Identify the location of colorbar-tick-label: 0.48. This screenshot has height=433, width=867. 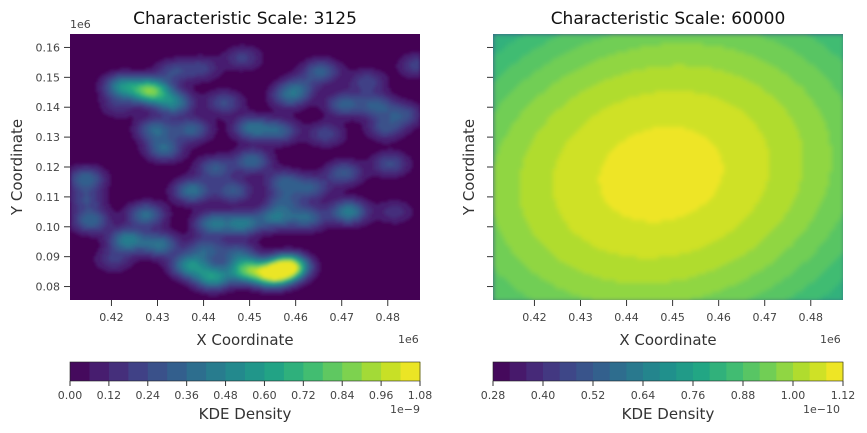
(225, 395).